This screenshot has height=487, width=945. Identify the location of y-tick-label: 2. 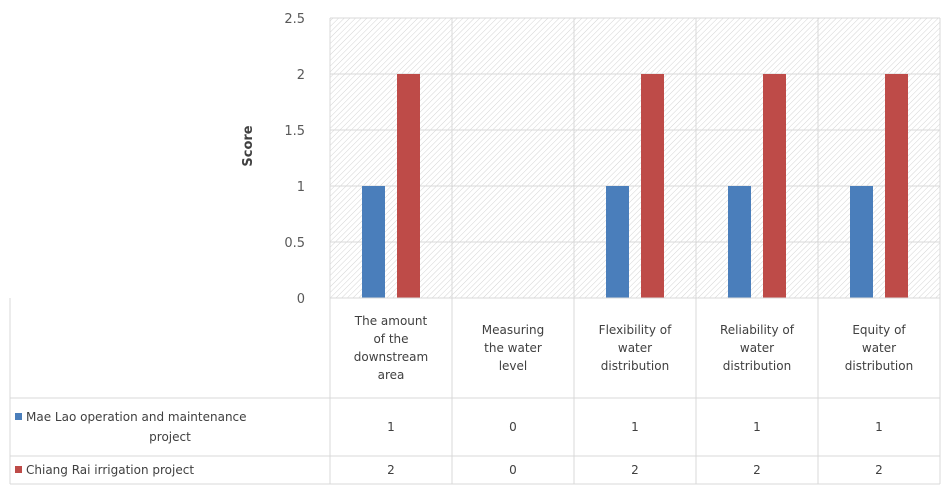
(301, 75).